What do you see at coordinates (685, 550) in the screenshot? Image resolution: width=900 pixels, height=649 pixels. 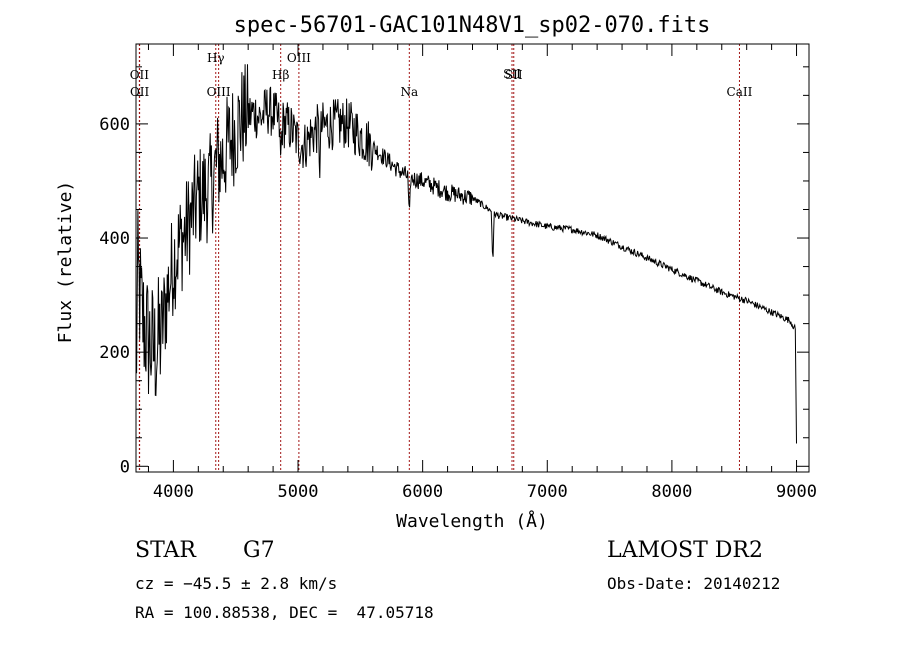 I see `survey-name: LAMOST DR2` at bounding box center [685, 550].